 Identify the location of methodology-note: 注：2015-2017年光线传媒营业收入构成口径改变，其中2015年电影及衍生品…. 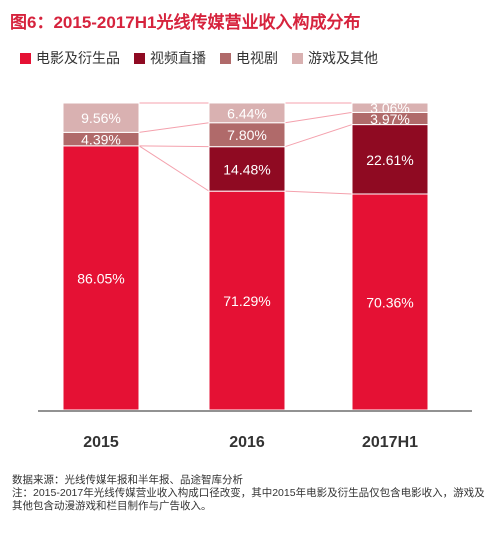
(248, 499).